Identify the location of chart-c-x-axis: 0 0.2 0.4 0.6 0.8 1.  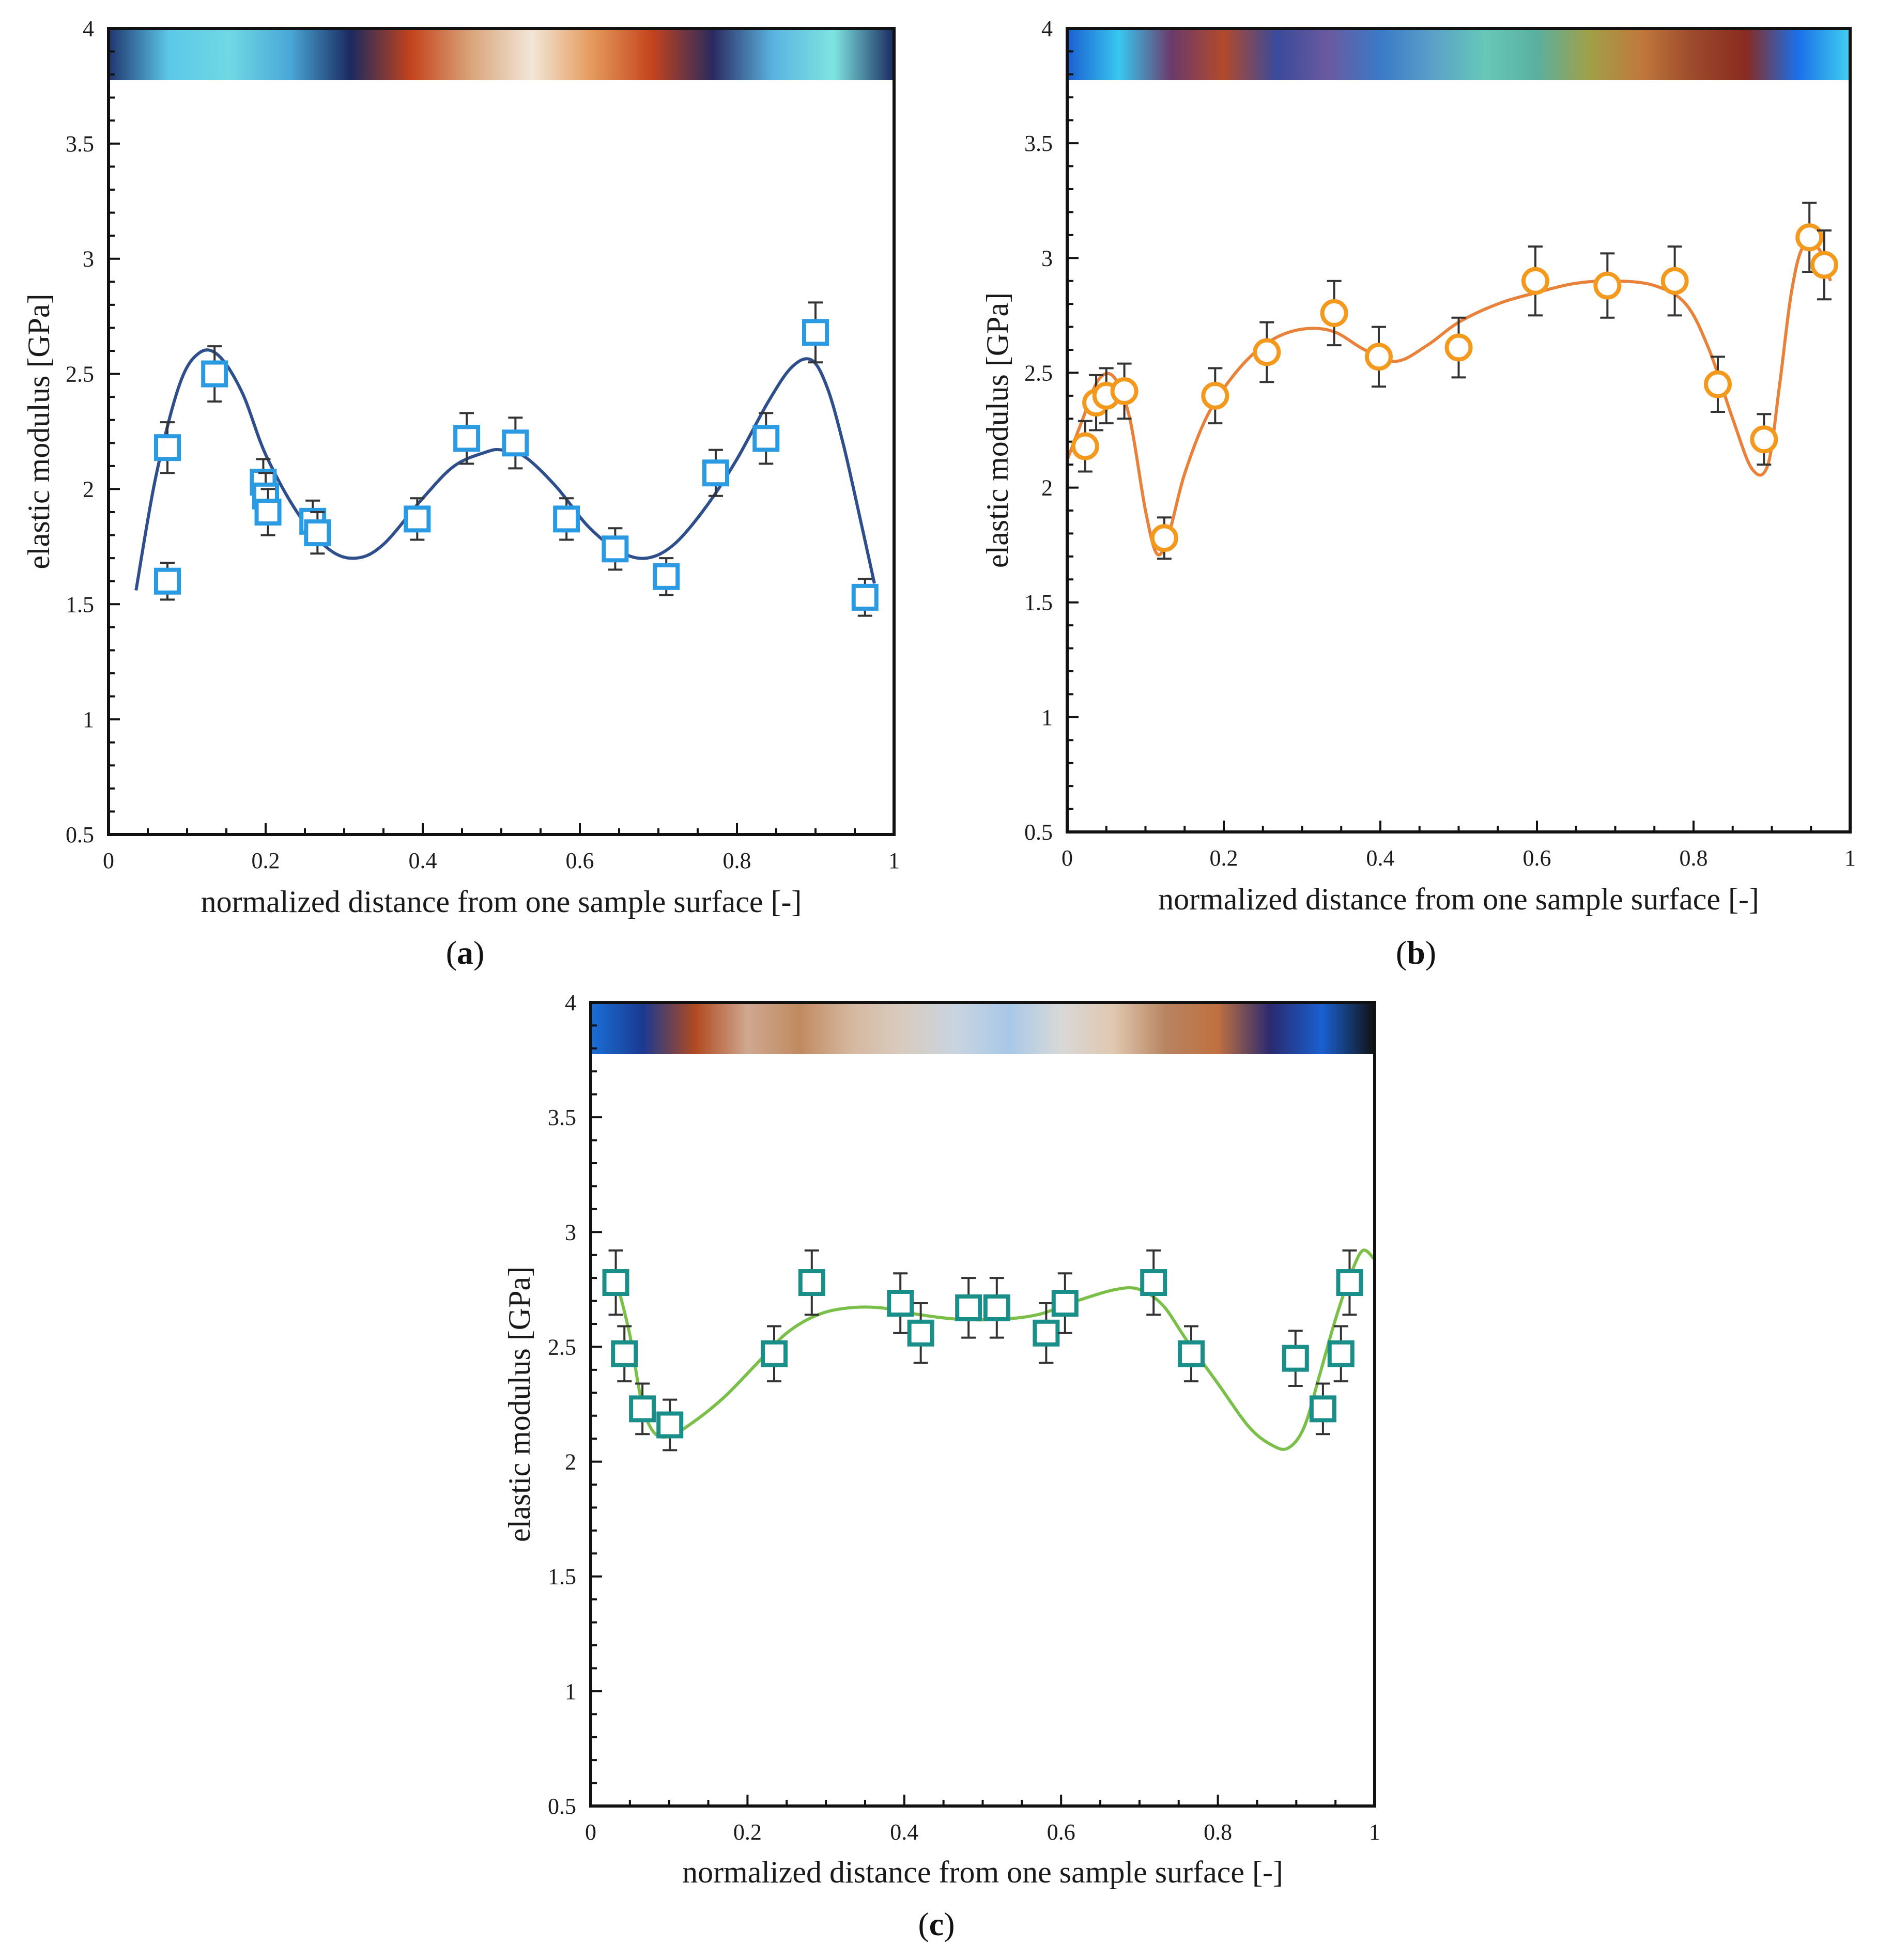
(982, 1820).